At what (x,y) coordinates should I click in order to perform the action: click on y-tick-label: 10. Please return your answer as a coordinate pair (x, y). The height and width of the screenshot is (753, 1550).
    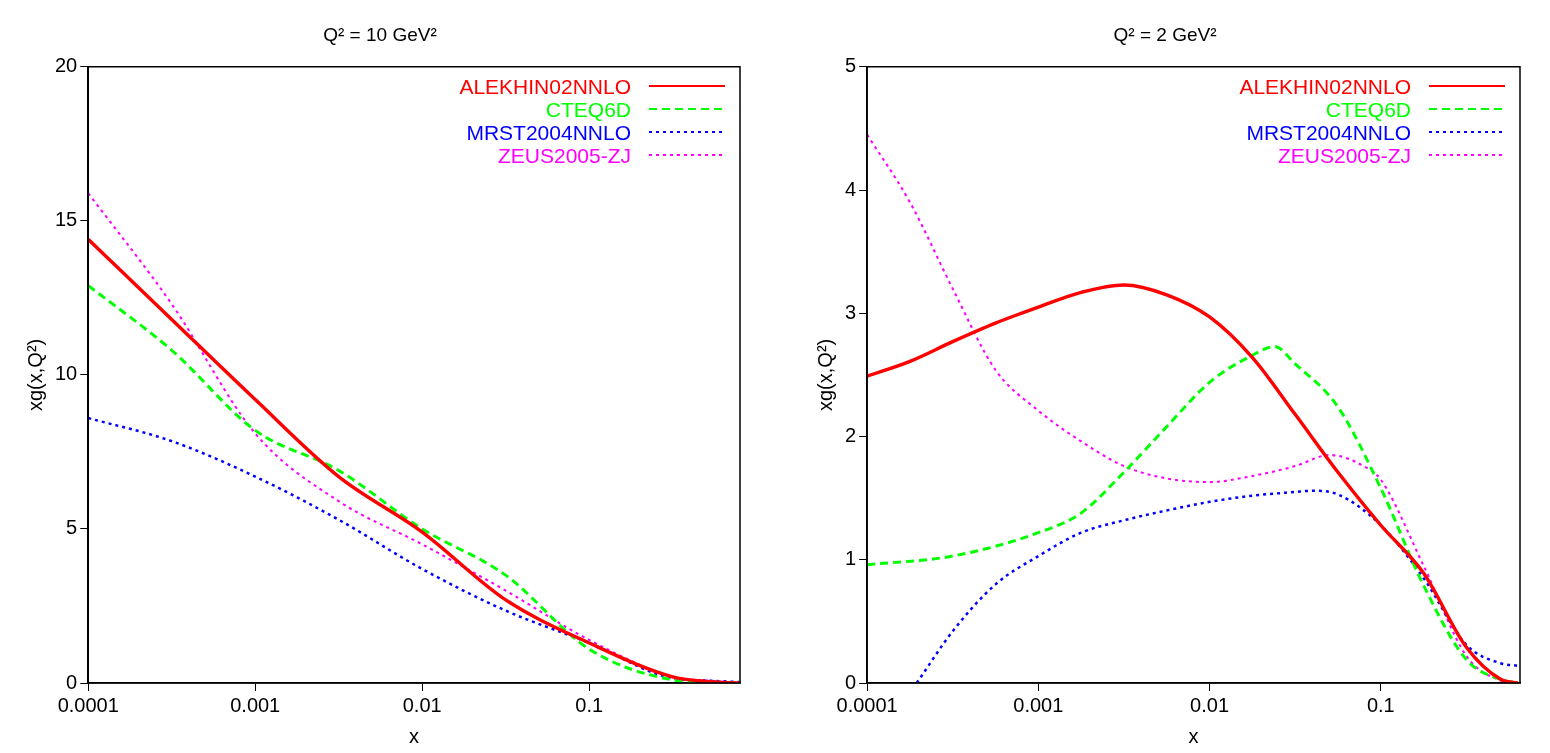
    Looking at the image, I should click on (66, 373).